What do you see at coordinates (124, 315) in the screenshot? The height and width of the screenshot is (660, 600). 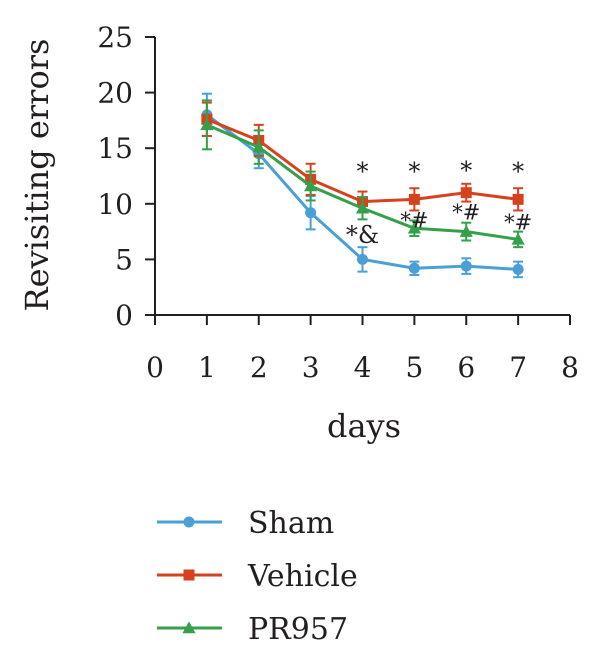 I see `y-tick-label: 0` at bounding box center [124, 315].